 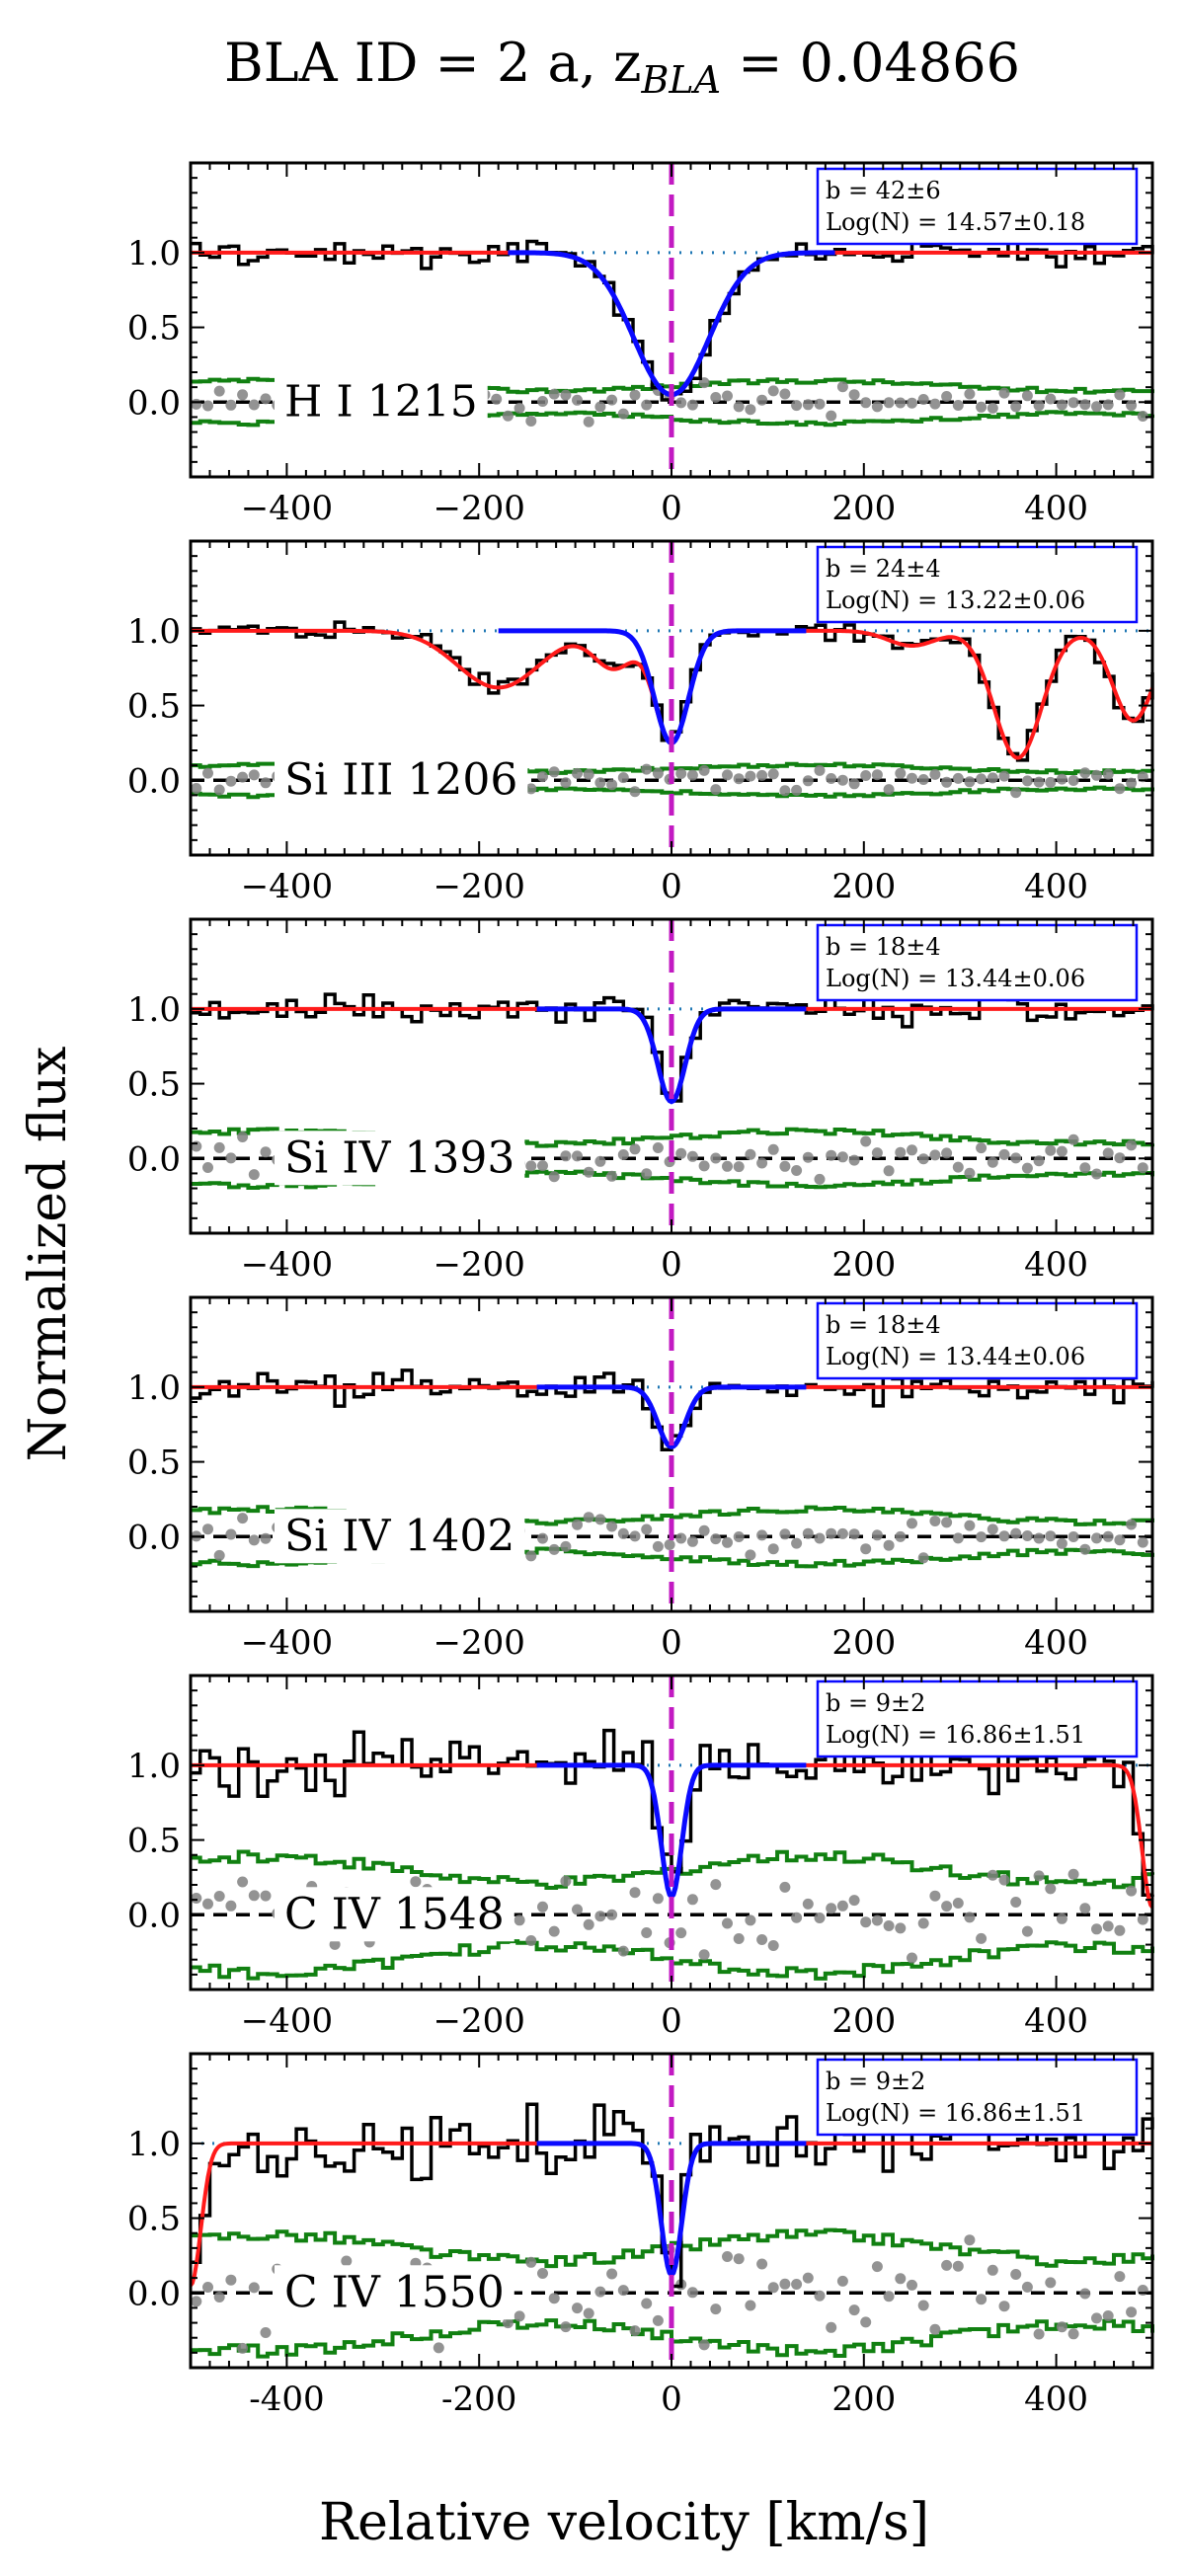 I want to click on y-tick-label: 1.0, so click(x=154, y=632).